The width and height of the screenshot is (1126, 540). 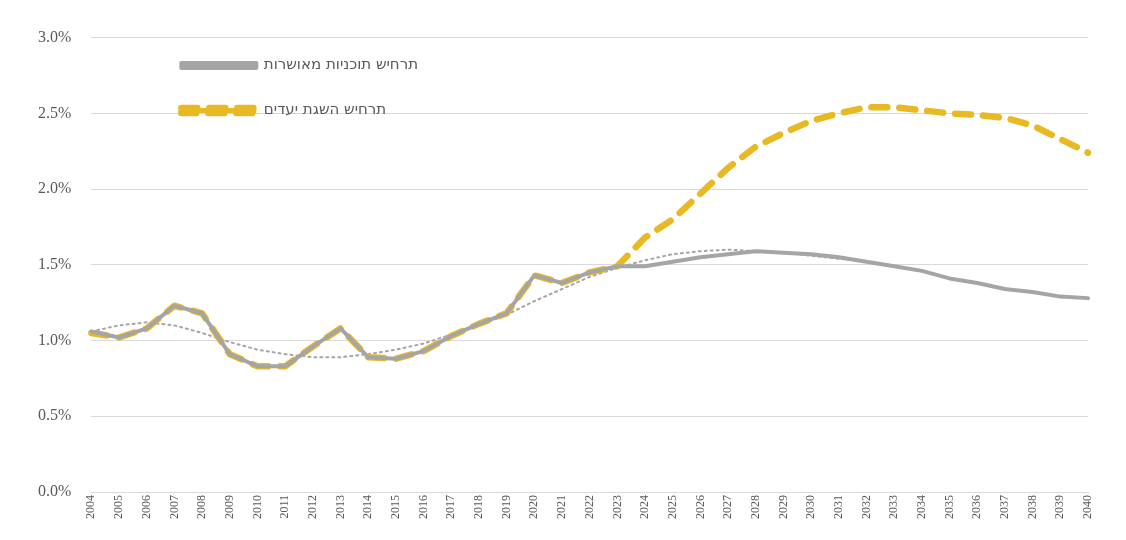 What do you see at coordinates (55, 188) in the screenshot?
I see `y-tick-label: 2.0%` at bounding box center [55, 188].